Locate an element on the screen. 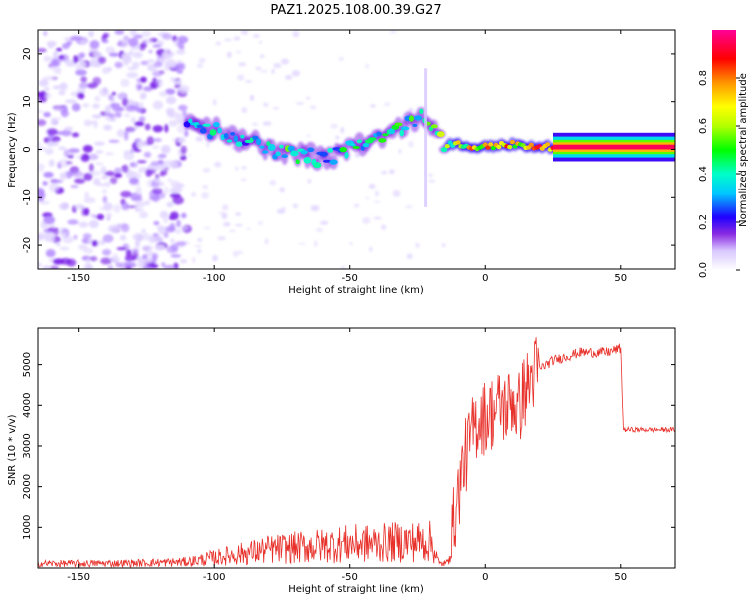  spectrogram-x-tick-label: -100 is located at coordinates (214, 278).